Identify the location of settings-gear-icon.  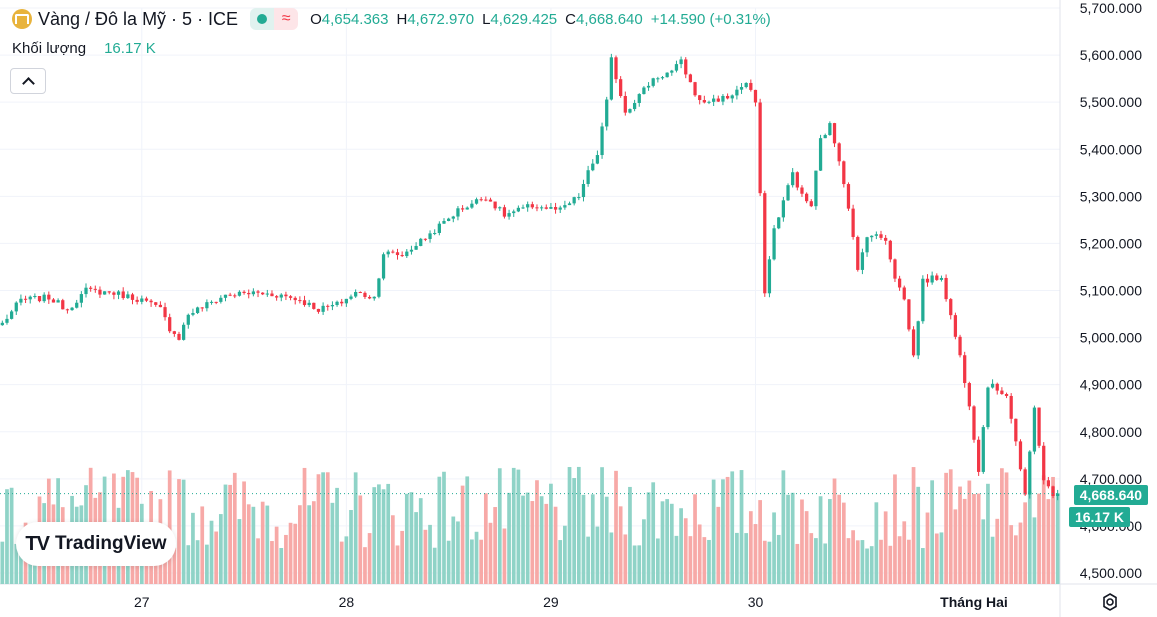
(1110, 602).